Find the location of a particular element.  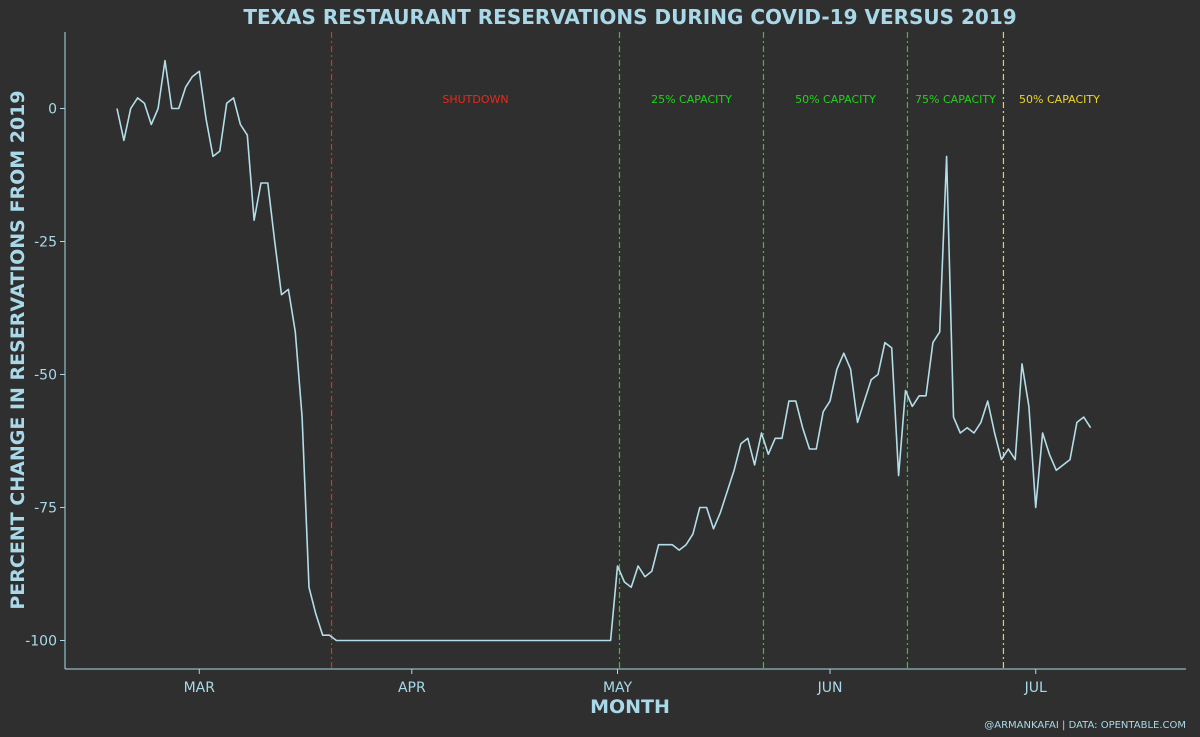

x-ticks: MAR APR MAY JUN JUL is located at coordinates (615, 682).